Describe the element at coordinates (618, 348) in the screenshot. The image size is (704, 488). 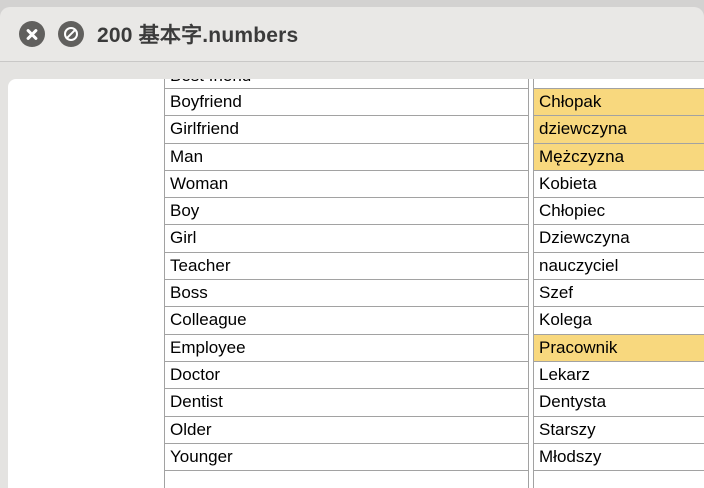
I see `polish-cell: Pracownik` at that location.